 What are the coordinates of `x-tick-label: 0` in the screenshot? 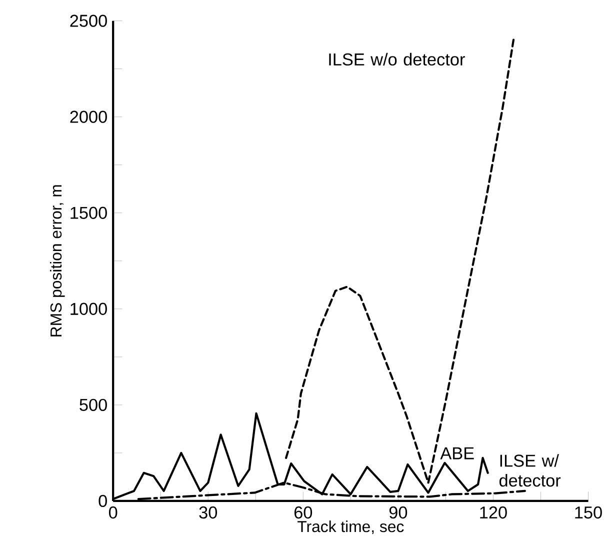 It's located at (113, 512).